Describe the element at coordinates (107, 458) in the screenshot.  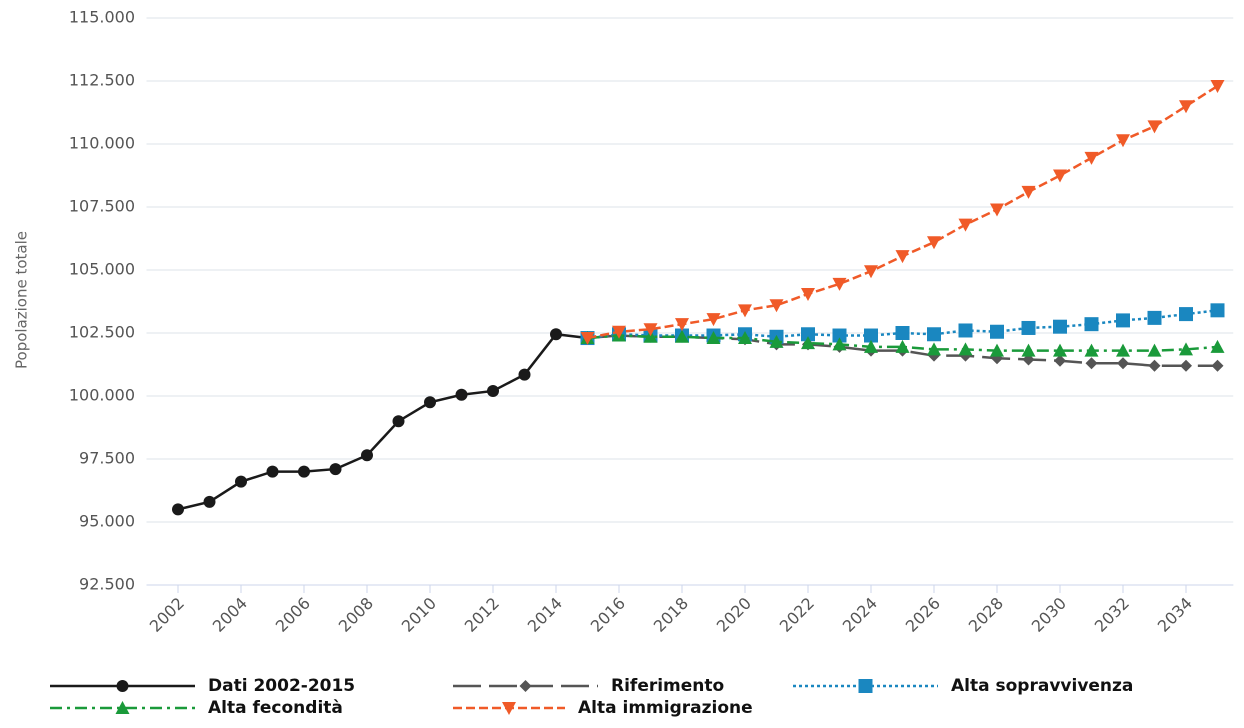
I see `y-tick-label: 97.500` at that location.